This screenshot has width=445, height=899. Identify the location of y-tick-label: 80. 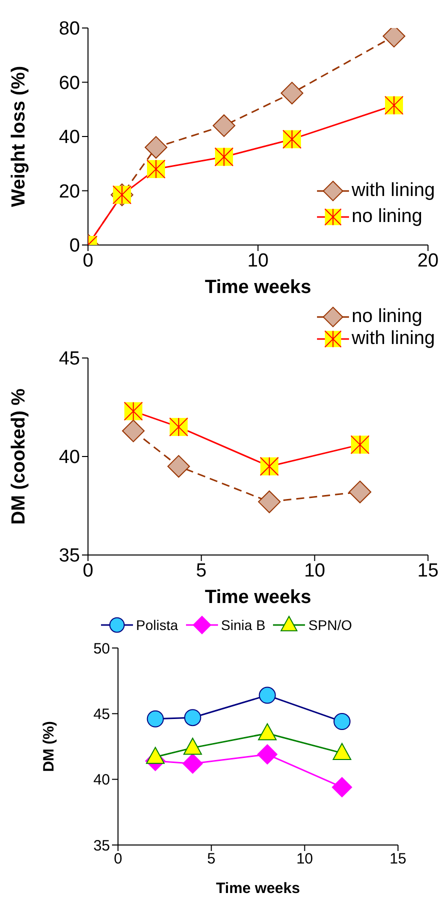
(69, 29).